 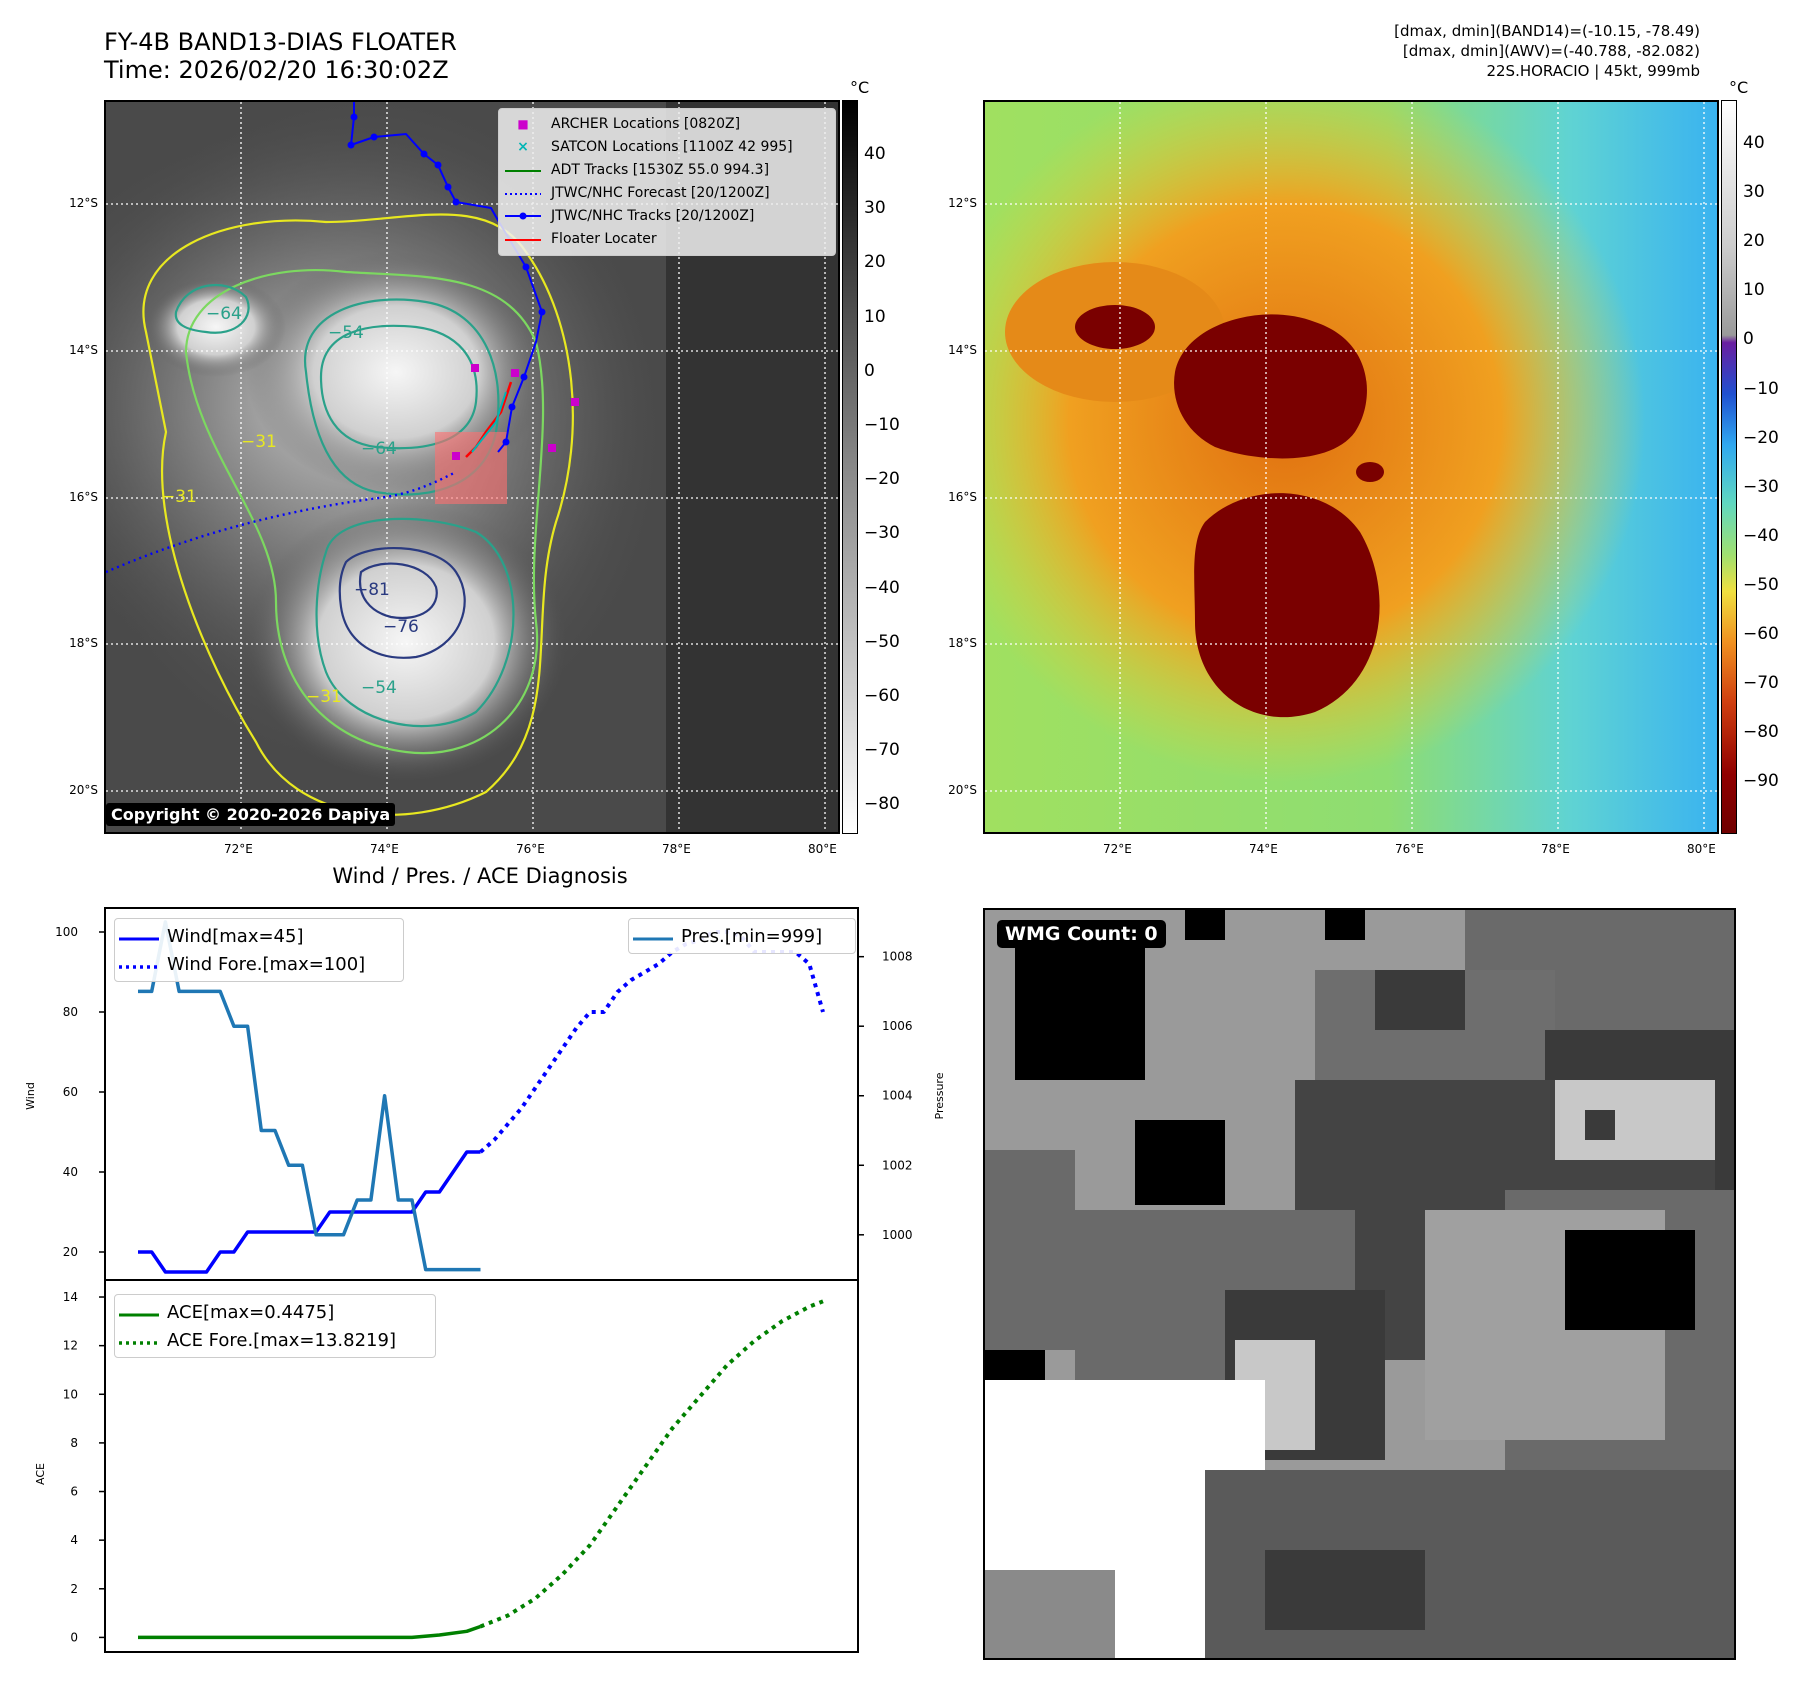 What do you see at coordinates (398, 387) in the screenshot?
I see `contour-minus64` at bounding box center [398, 387].